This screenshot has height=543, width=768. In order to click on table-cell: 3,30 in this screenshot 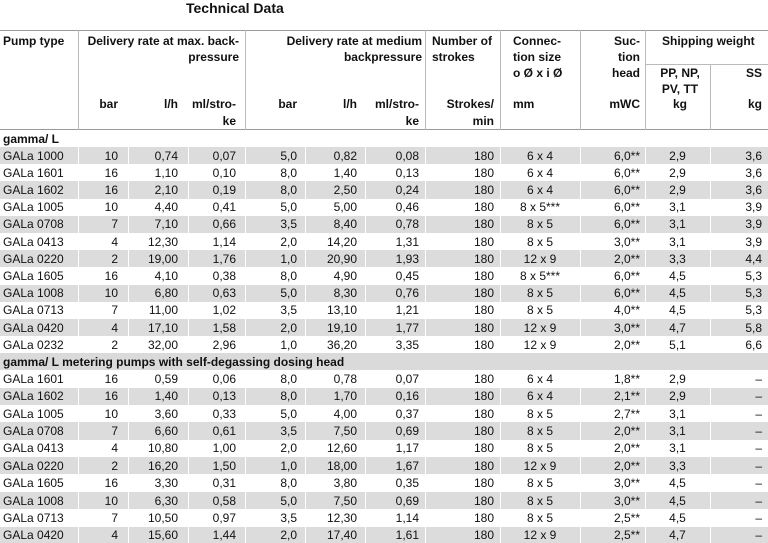, I will do `click(166, 483)`.